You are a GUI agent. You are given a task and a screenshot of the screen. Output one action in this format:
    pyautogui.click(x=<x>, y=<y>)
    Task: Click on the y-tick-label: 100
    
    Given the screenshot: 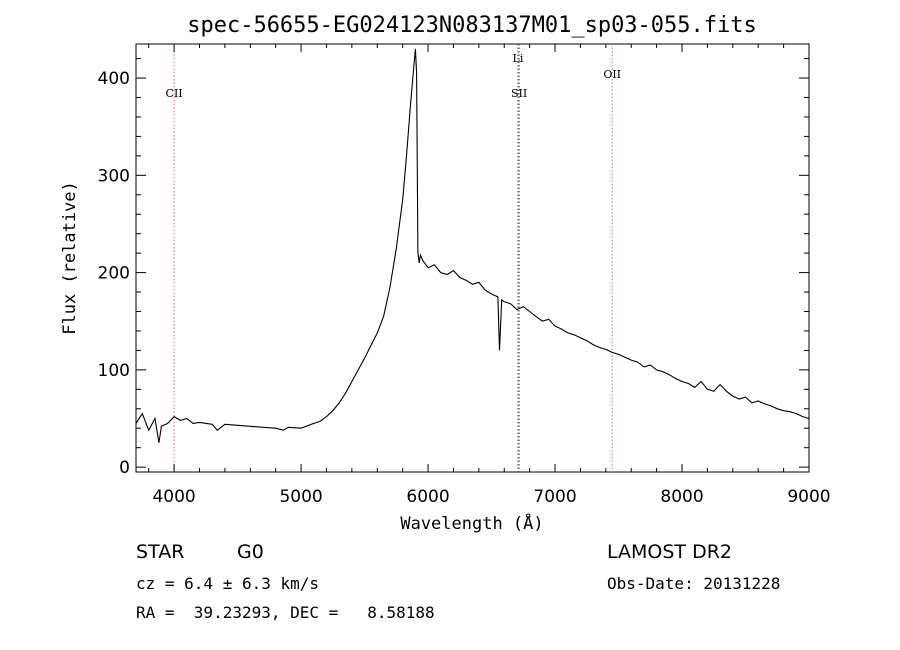 What is the action you would take?
    pyautogui.click(x=114, y=371)
    